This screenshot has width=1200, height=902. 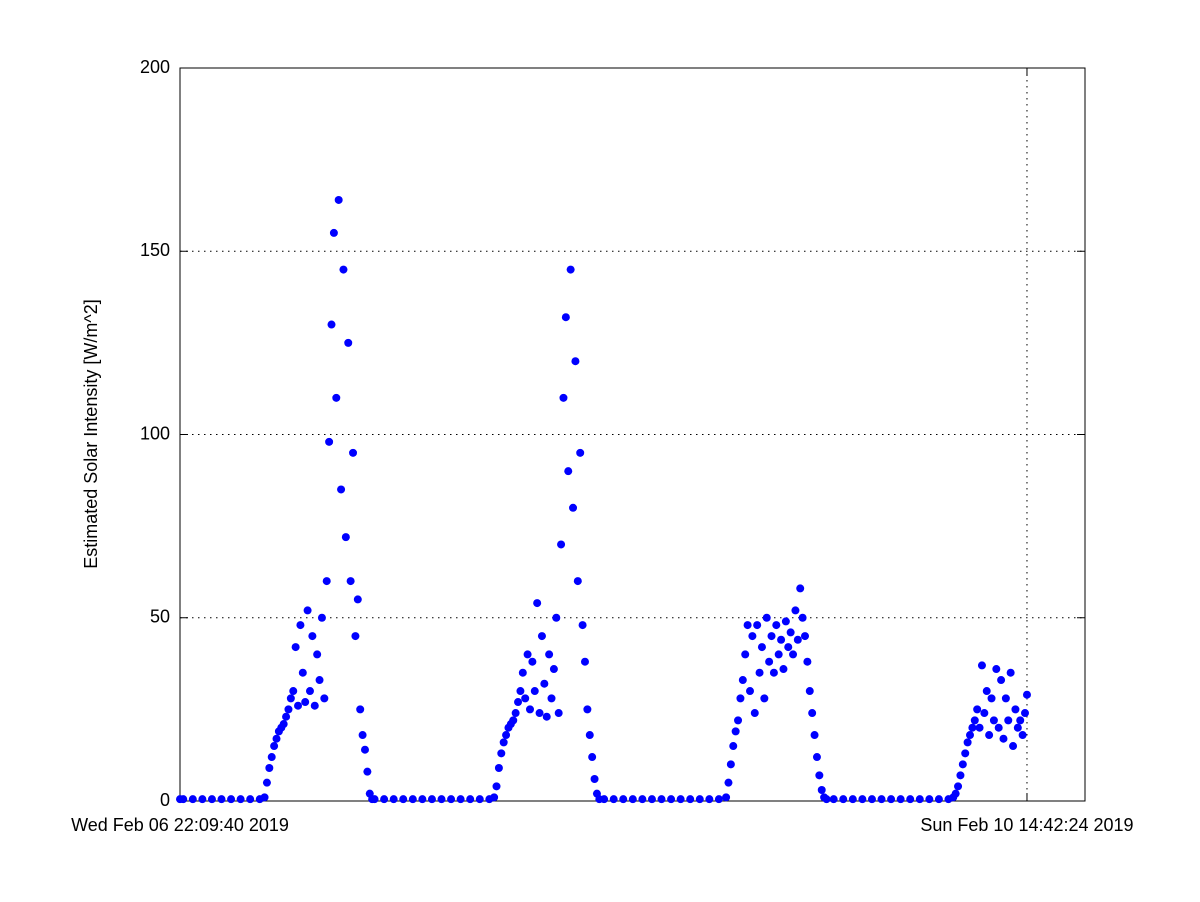 What do you see at coordinates (155, 67) in the screenshot?
I see `y-tick-label: 200` at bounding box center [155, 67].